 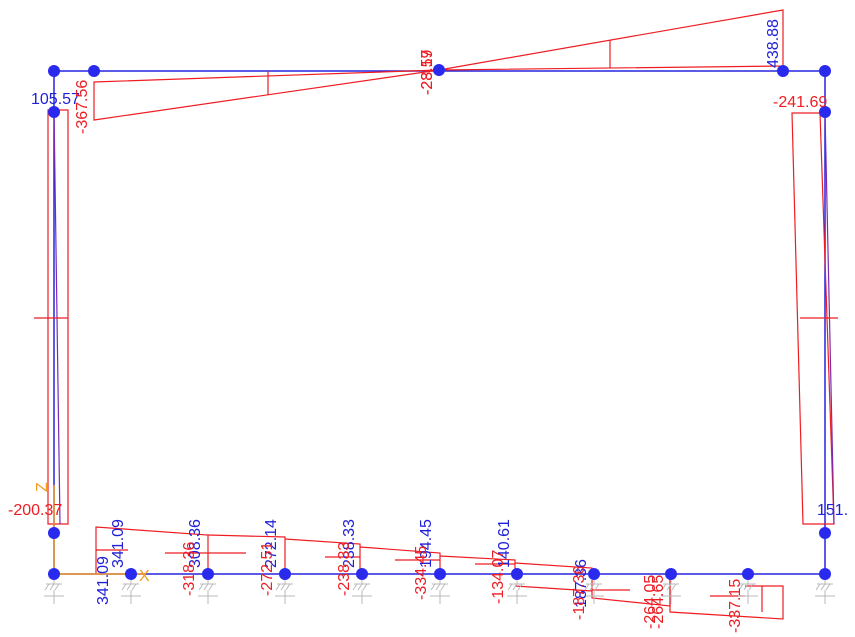 What do you see at coordinates (553, 588) in the screenshot?
I see `base-seg-6-lower` at bounding box center [553, 588].